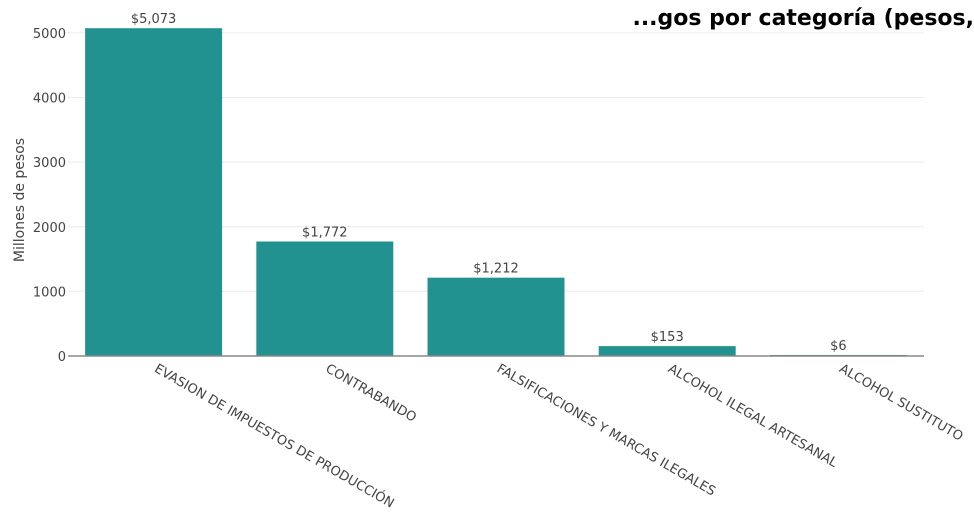 This screenshot has height=523, width=974. What do you see at coordinates (49, 228) in the screenshot?
I see `y-tick-label: 2000` at bounding box center [49, 228].